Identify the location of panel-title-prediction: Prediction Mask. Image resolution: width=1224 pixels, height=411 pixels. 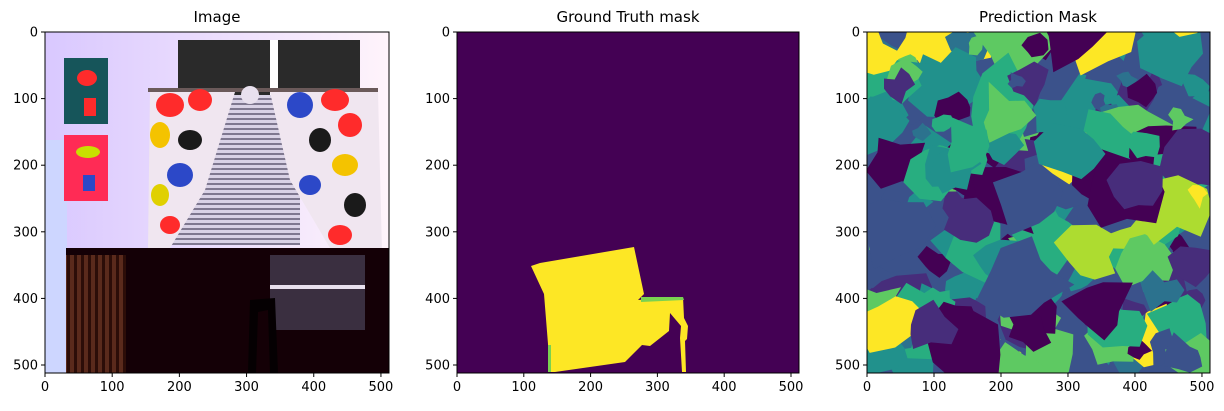
(1038, 17).